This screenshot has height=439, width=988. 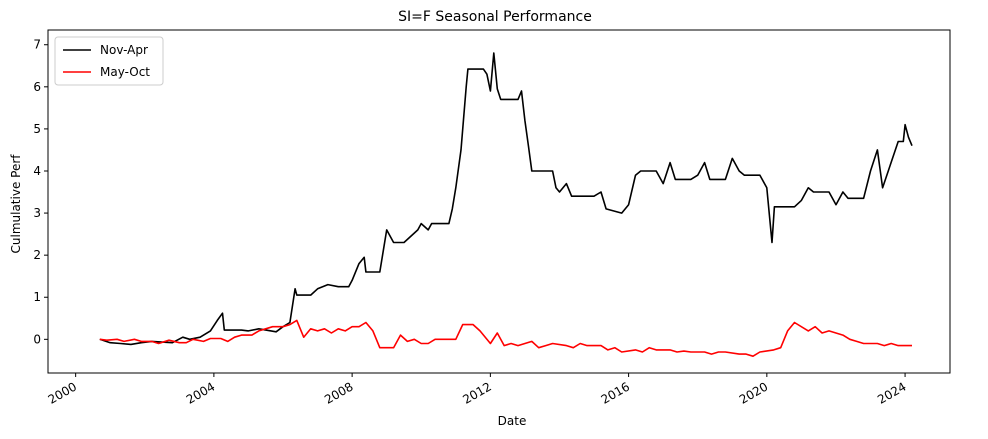 I want to click on y-tick-label: 5, so click(x=37, y=129).